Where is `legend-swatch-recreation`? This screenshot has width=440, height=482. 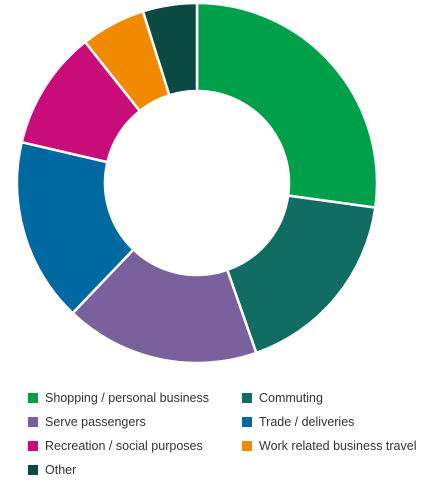 legend-swatch-recreation is located at coordinates (33, 445).